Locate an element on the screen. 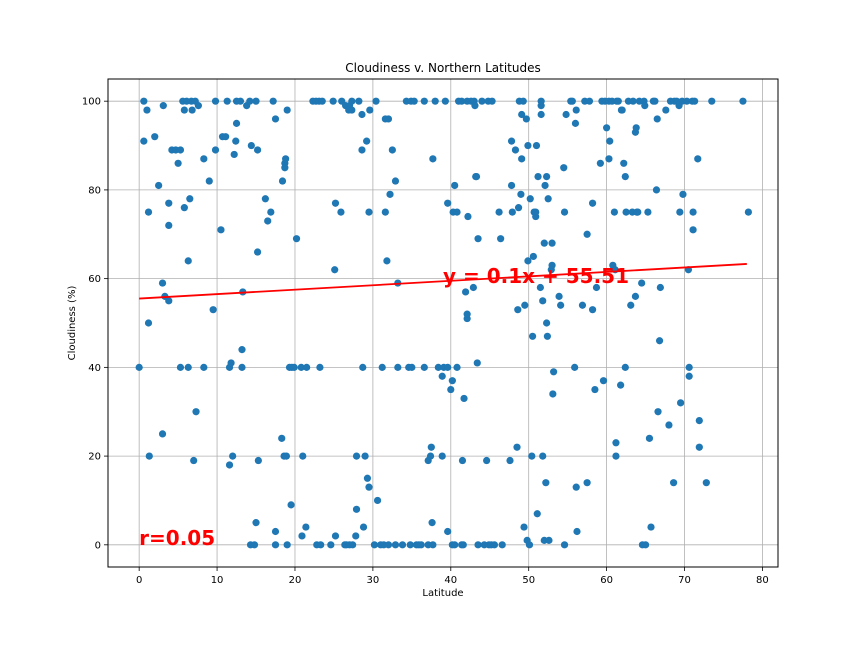 The height and width of the screenshot is (648, 864). regression-line is located at coordinates (443, 281).